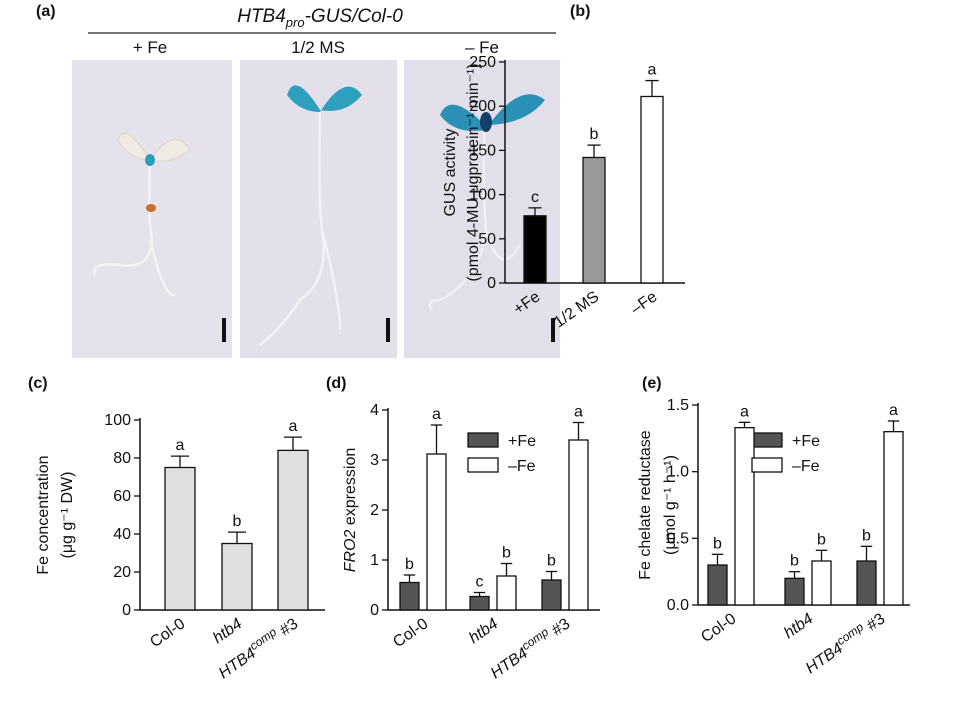 The width and height of the screenshot is (960, 720). What do you see at coordinates (844, 642) in the screenshot?
I see `x-tick-label: HTB4comp #3` at bounding box center [844, 642].